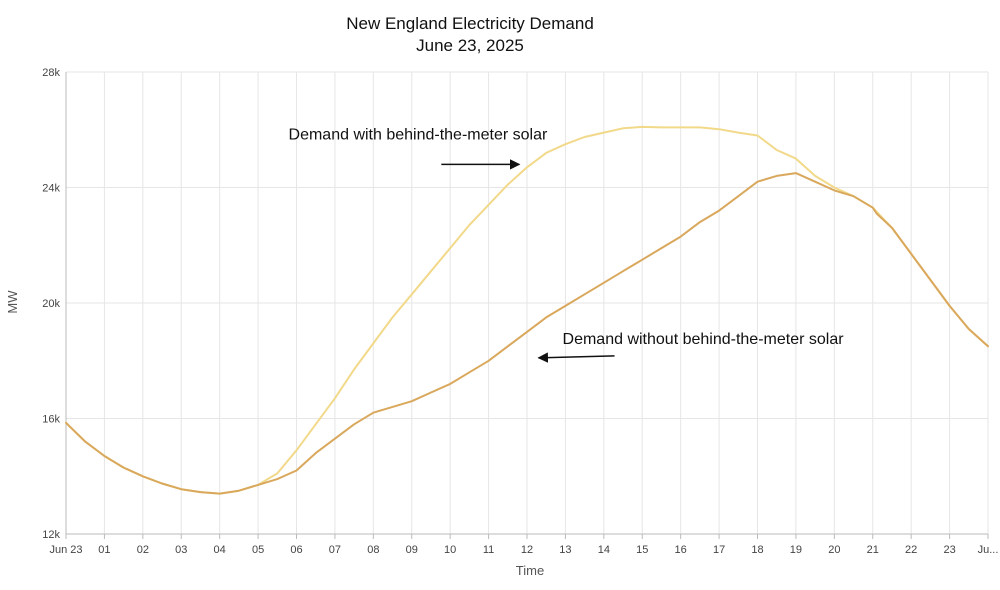 The image size is (1000, 590). What do you see at coordinates (51, 73) in the screenshot?
I see `y-tick-label: 28k` at bounding box center [51, 73].